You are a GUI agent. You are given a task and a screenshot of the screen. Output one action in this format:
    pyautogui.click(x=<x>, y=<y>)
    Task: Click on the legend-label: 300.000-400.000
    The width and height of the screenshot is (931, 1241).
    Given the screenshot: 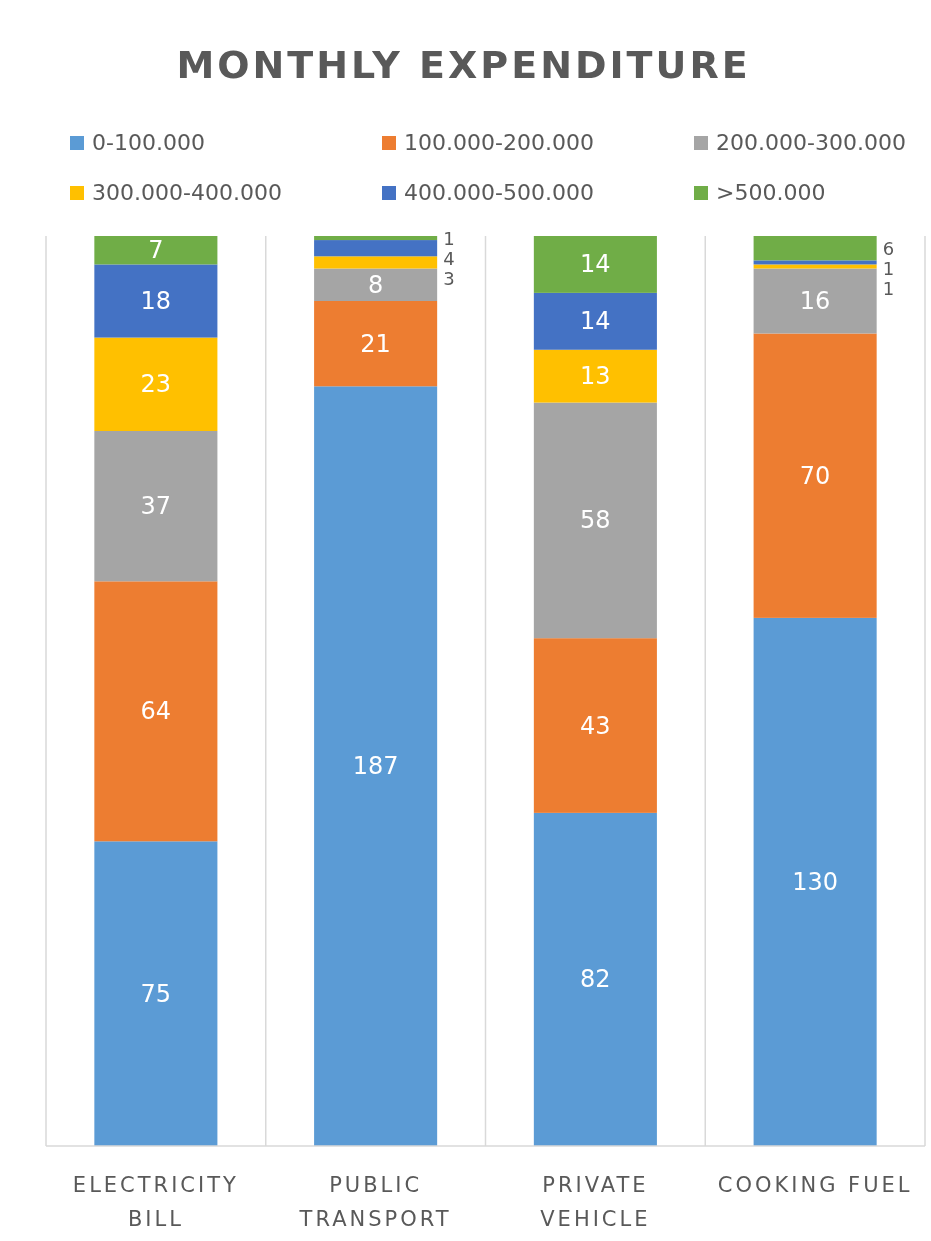 What is the action you would take?
    pyautogui.click(x=187, y=192)
    